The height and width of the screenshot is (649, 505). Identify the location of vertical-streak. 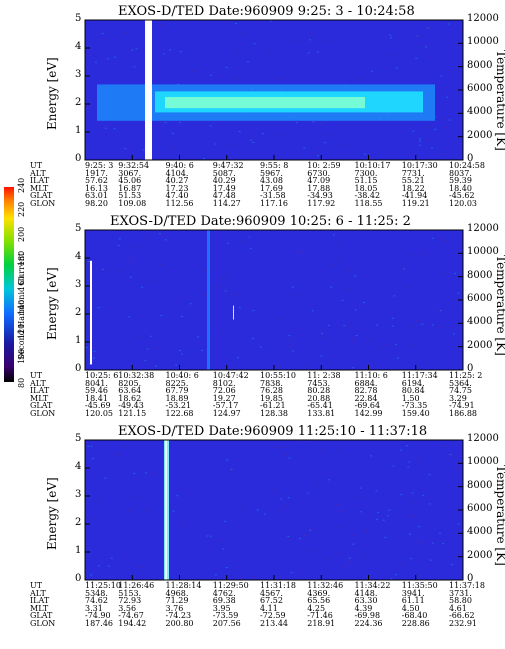
(208, 300).